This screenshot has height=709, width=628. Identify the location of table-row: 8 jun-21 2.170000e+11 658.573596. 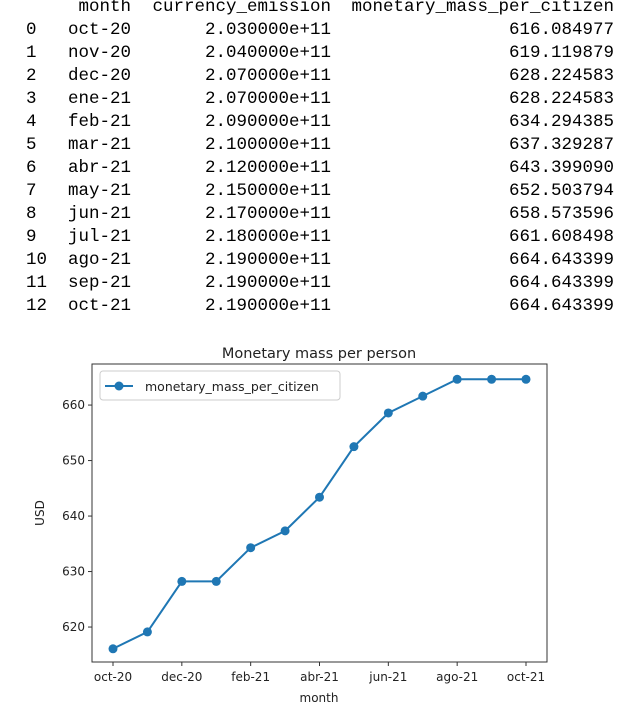
(307, 214).